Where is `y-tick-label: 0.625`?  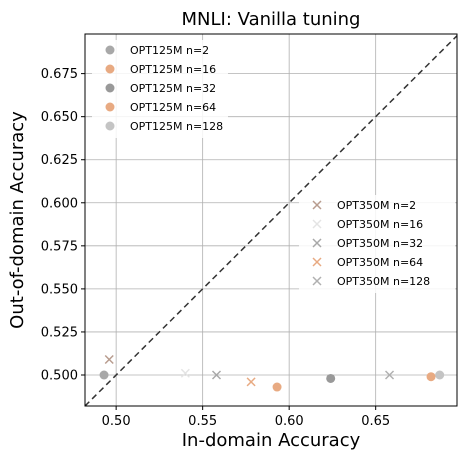 y-tick-label: 0.625 is located at coordinates (59, 160).